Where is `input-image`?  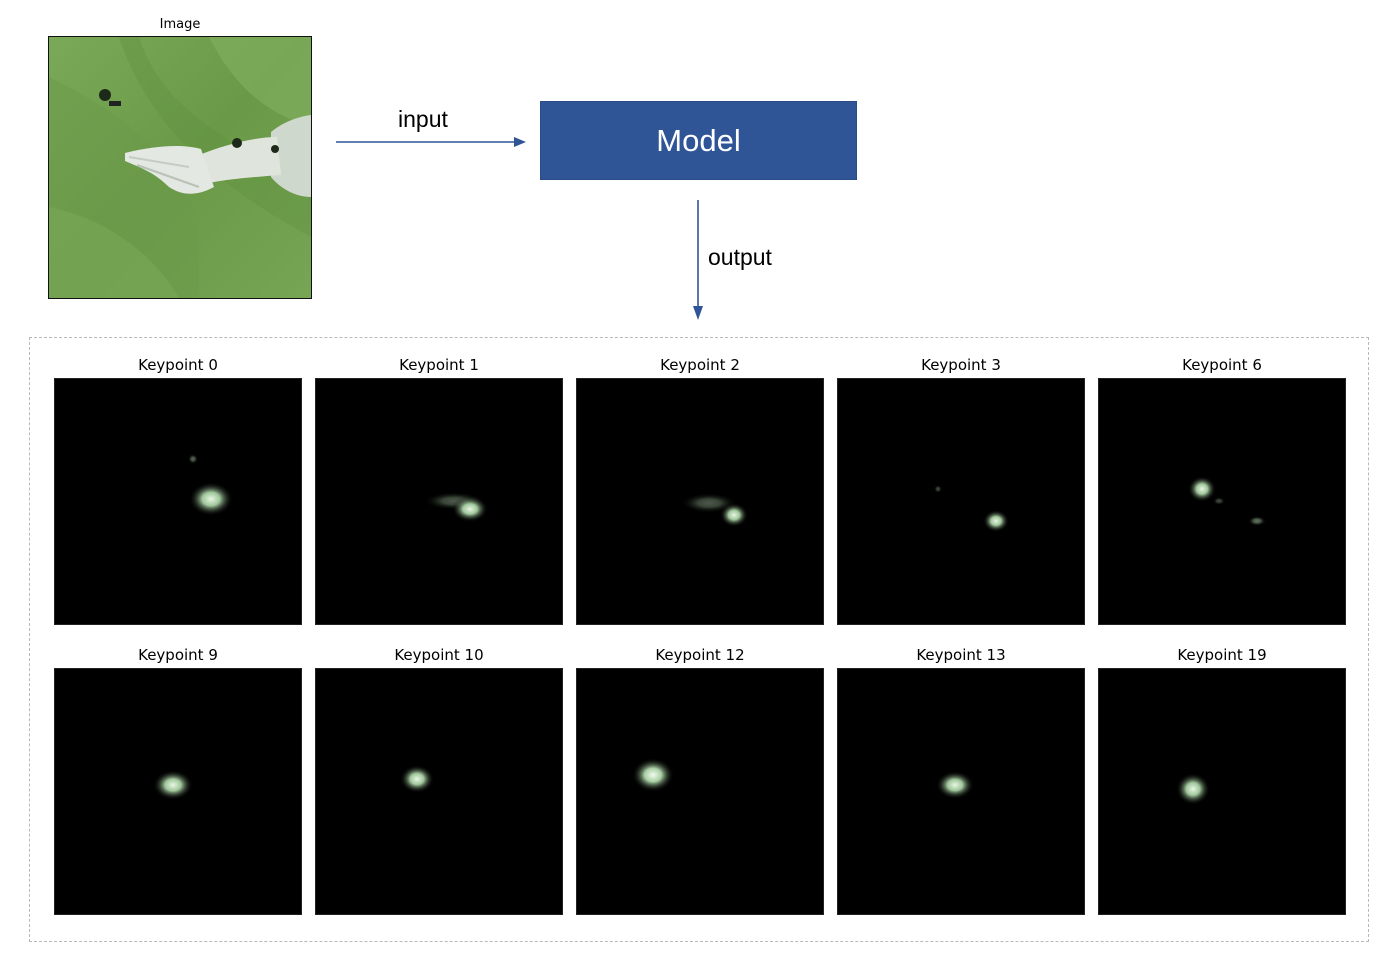
input-image is located at coordinates (180, 167).